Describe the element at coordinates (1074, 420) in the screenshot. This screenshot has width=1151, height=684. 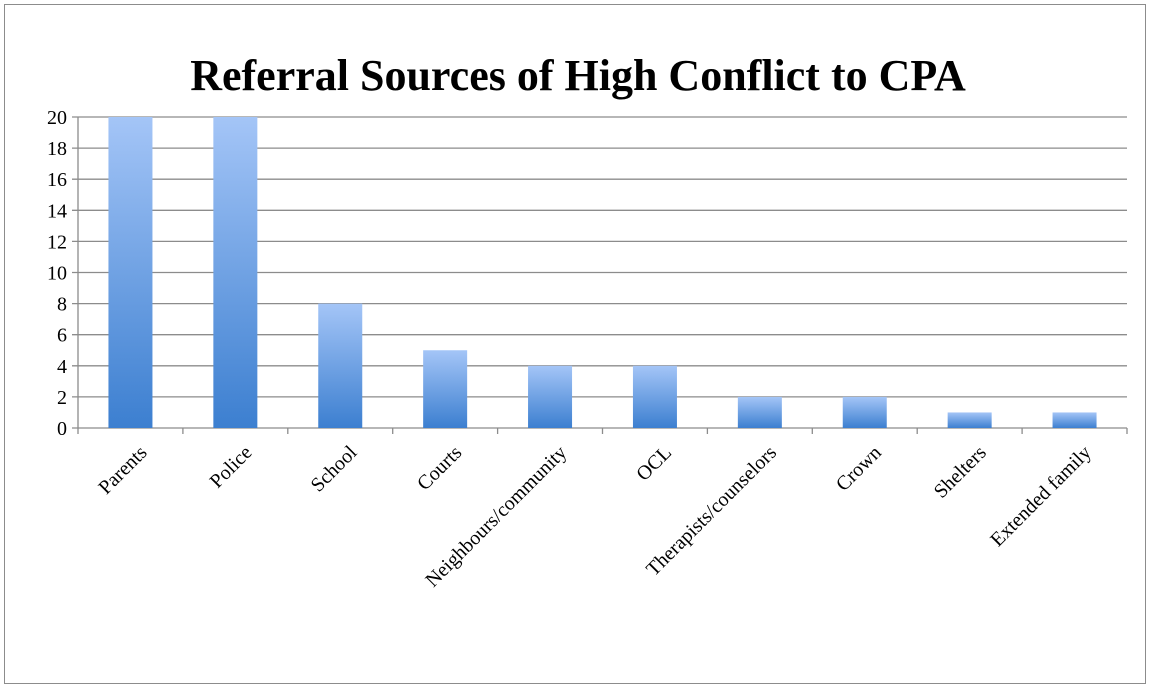
I see `bar-extended-family` at that location.